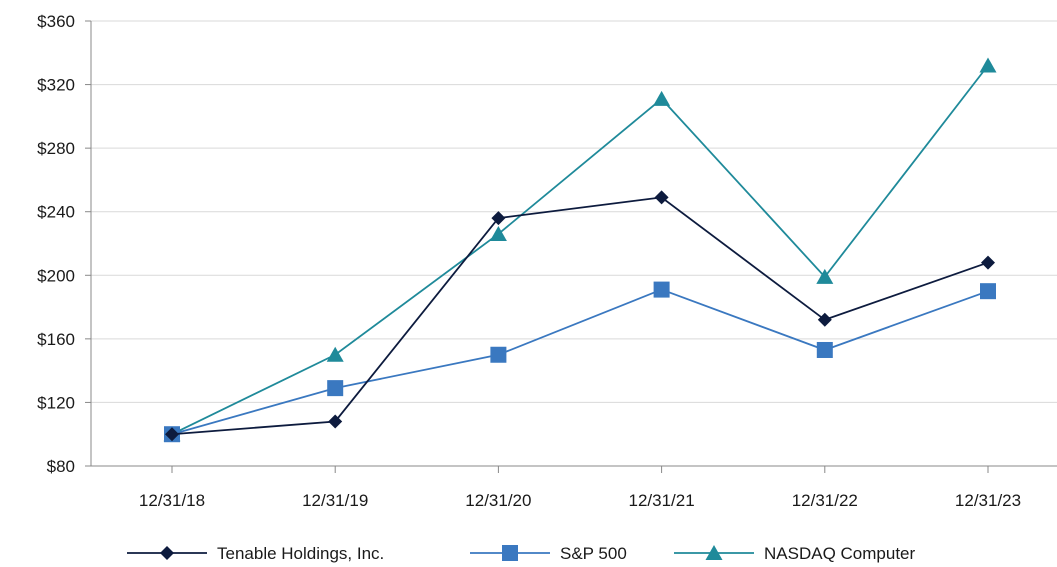 The image size is (1057, 567). I want to click on y-tick-label: $200, so click(56, 275).